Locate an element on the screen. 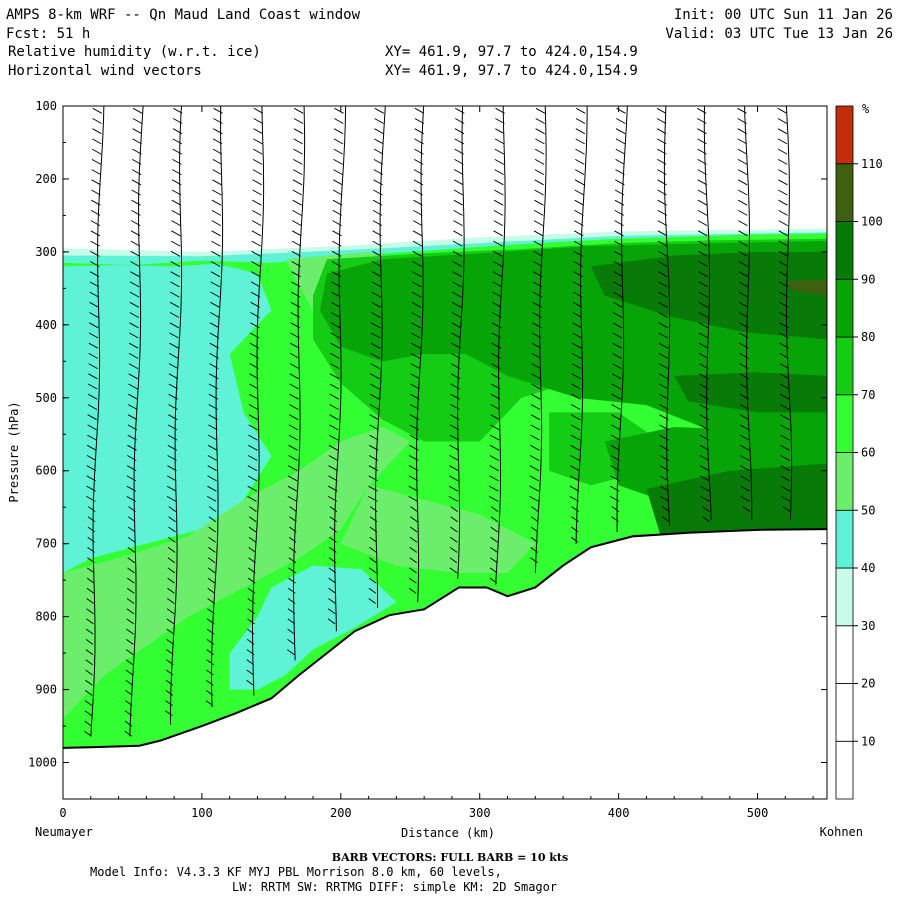 The height and width of the screenshot is (905, 900). field2-label: Horizontal wind vectors is located at coordinates (105, 71).